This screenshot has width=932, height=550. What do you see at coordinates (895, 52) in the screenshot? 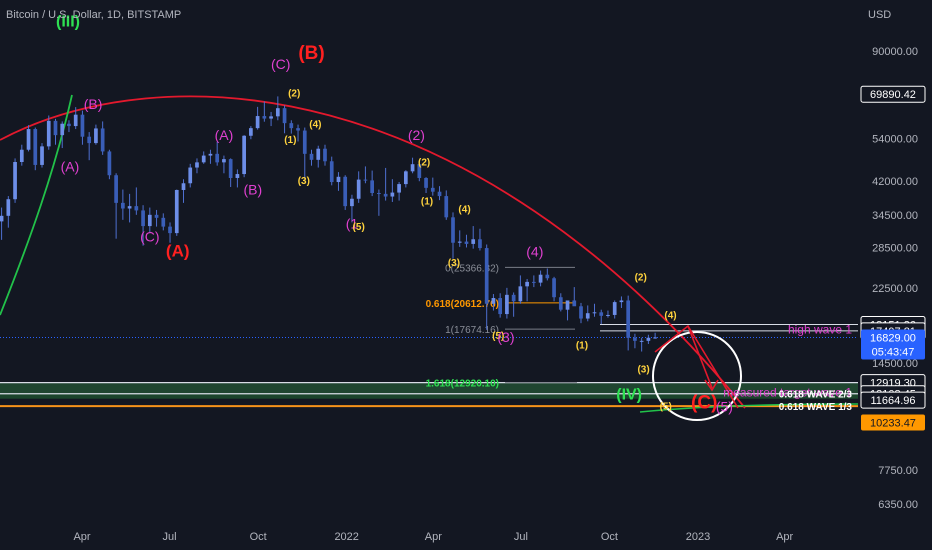
I see `price-tick-label: 90000.00` at bounding box center [895, 52].